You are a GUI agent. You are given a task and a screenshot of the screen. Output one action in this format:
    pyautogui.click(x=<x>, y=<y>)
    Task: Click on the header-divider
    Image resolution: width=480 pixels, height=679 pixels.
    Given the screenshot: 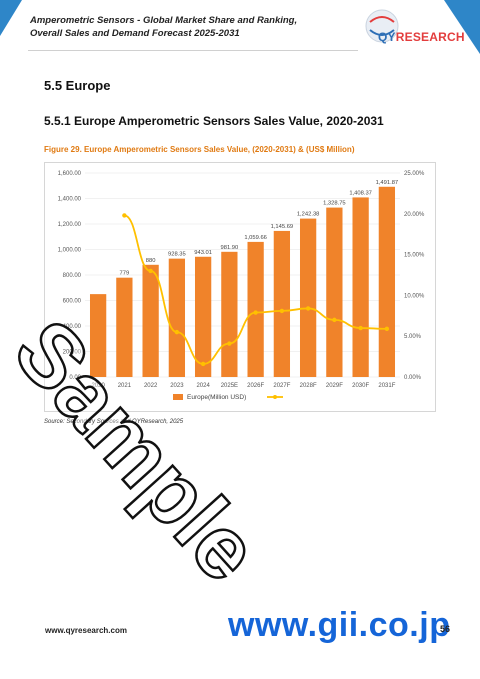 What is the action you would take?
    pyautogui.click(x=193, y=50)
    